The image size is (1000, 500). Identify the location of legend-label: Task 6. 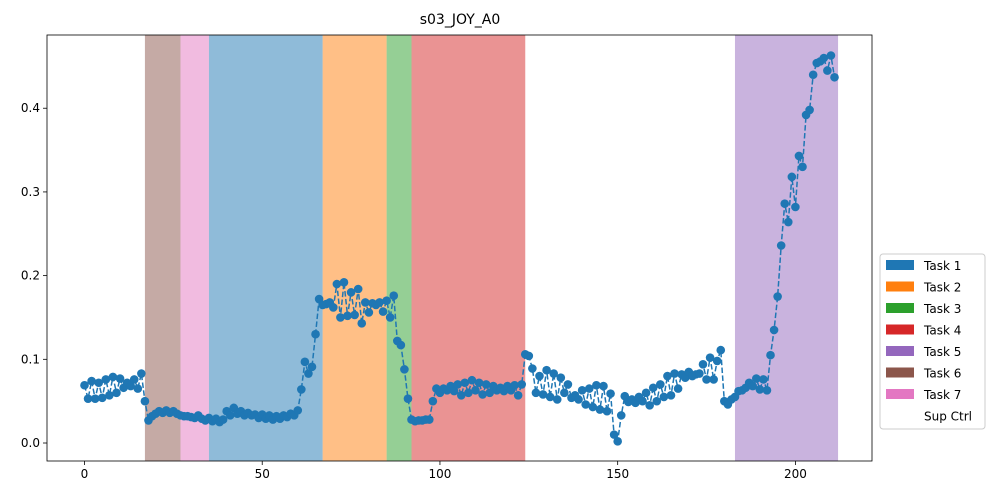
(942, 374).